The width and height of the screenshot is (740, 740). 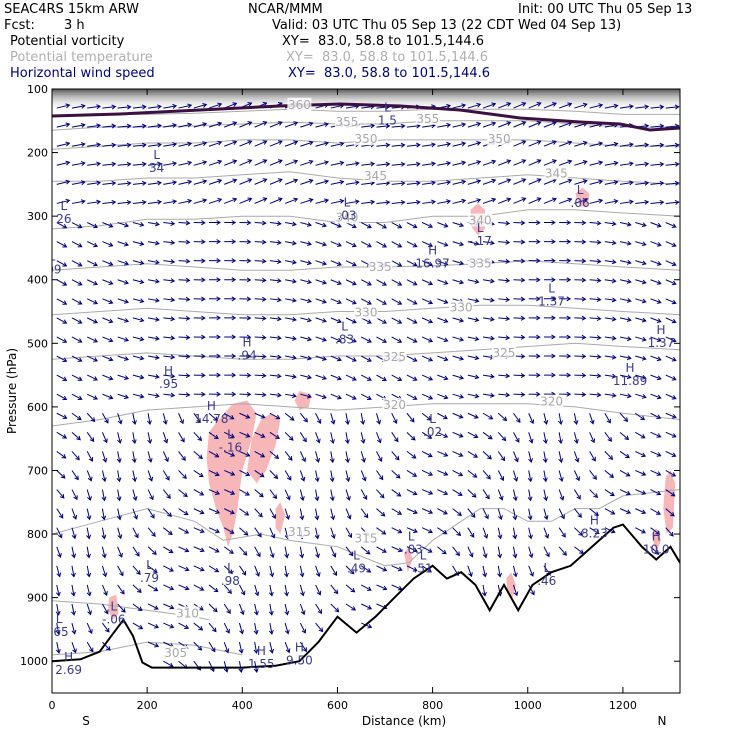 What do you see at coordinates (63, 219) in the screenshot?
I see `extremum-value: 26` at bounding box center [63, 219].